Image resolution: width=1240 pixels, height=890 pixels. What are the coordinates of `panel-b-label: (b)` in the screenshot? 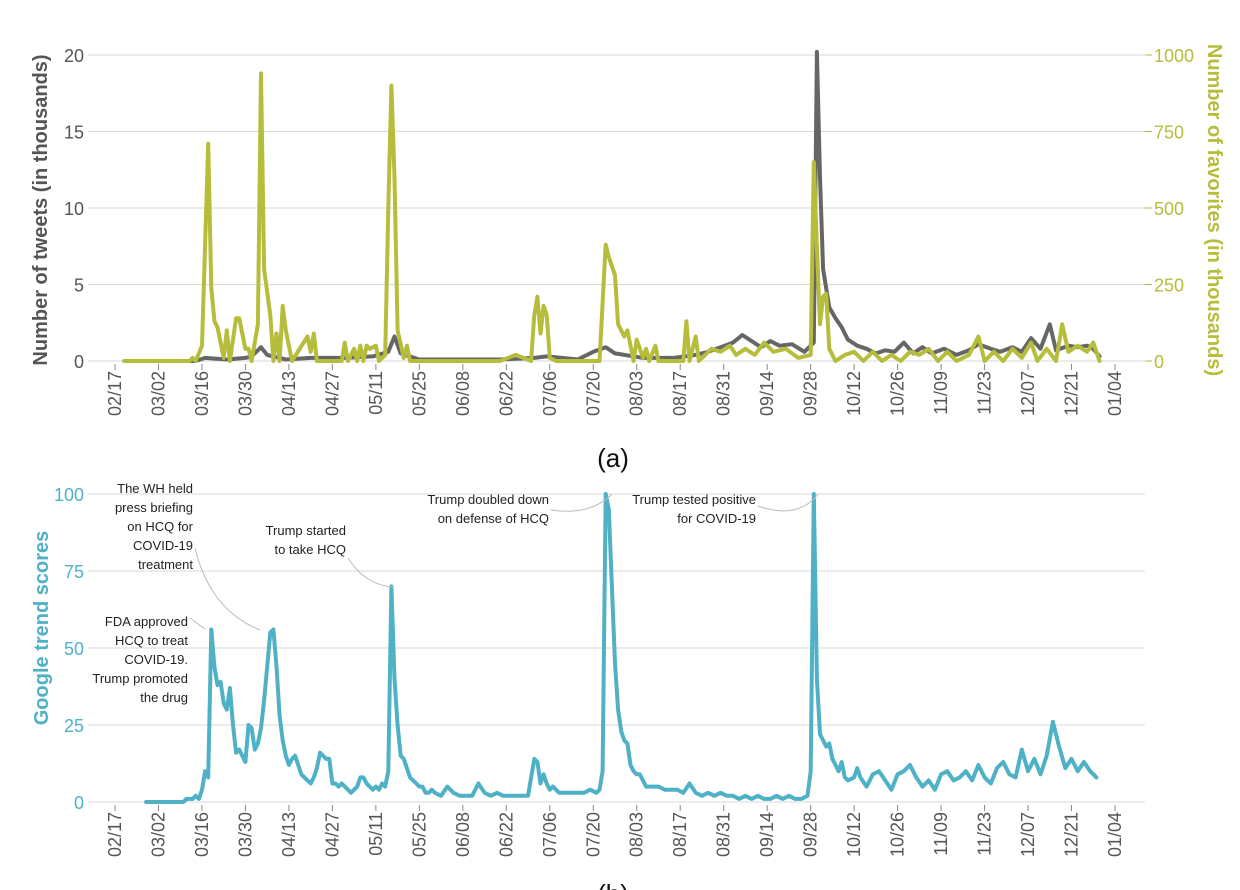 It's located at (613, 884).